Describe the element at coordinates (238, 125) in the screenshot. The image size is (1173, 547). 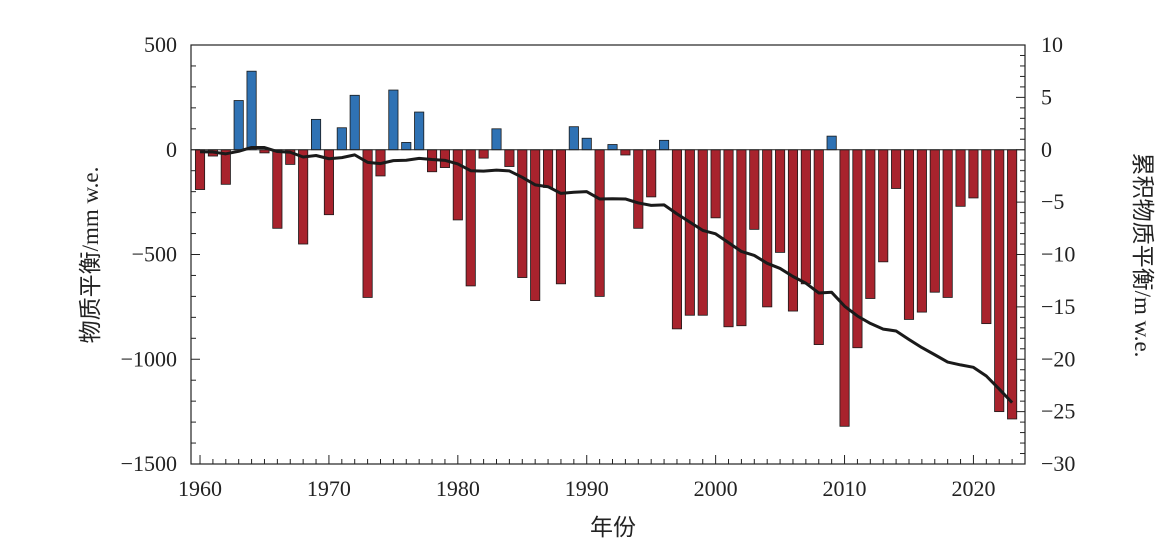
I see `bar-1963` at that location.